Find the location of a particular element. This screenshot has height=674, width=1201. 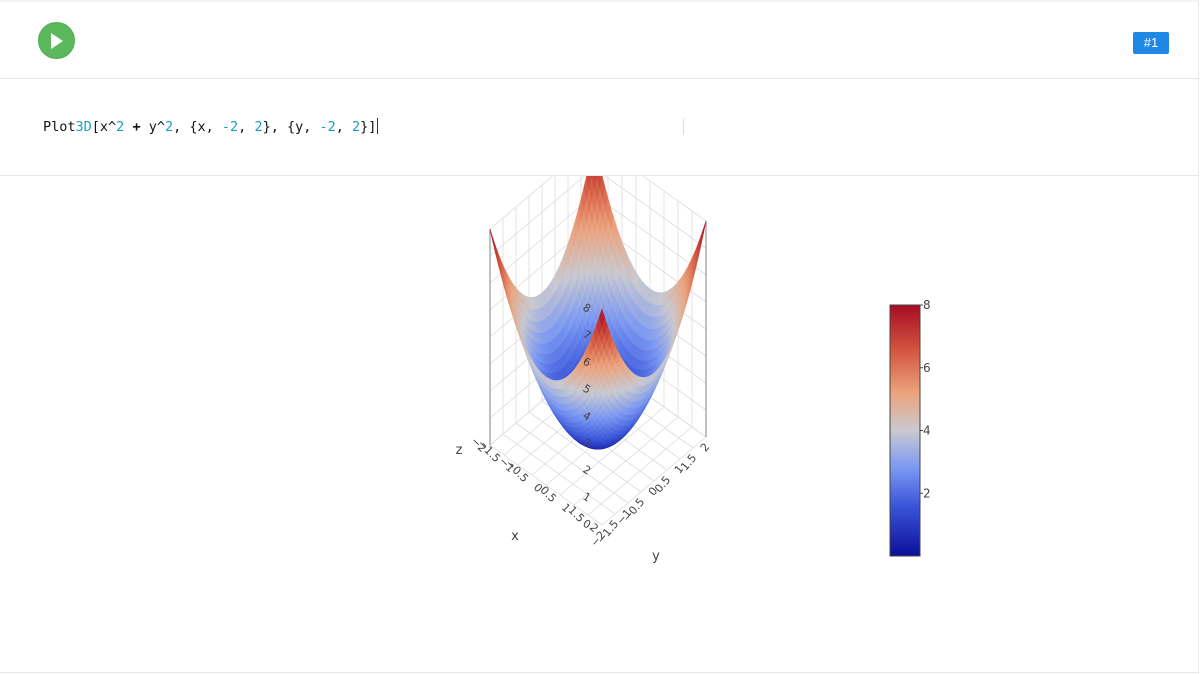

code-token: }, {y, is located at coordinates (291, 127).